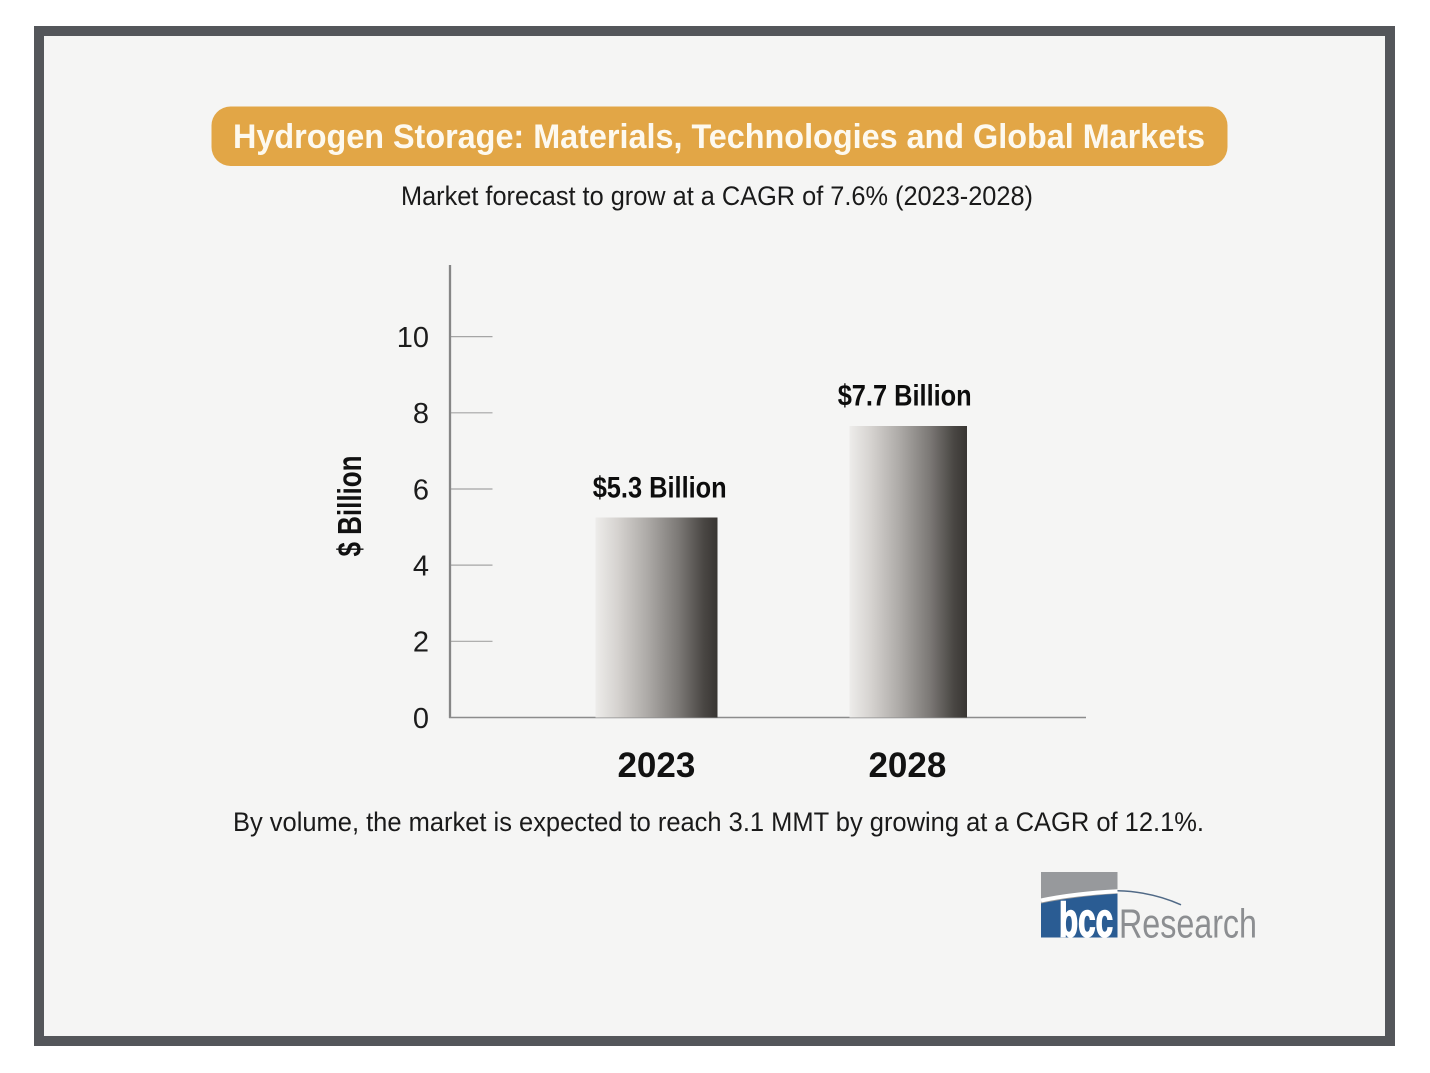 The image size is (1430, 1073). What do you see at coordinates (905, 395) in the screenshot?
I see `svg-text: $7.7 Billion` at bounding box center [905, 395].